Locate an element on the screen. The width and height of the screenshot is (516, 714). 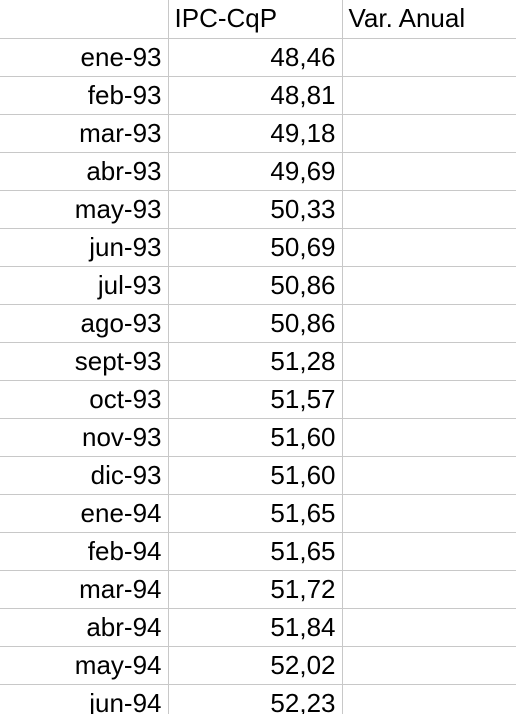
table-row: ene-93 48,46 is located at coordinates (258, 57).